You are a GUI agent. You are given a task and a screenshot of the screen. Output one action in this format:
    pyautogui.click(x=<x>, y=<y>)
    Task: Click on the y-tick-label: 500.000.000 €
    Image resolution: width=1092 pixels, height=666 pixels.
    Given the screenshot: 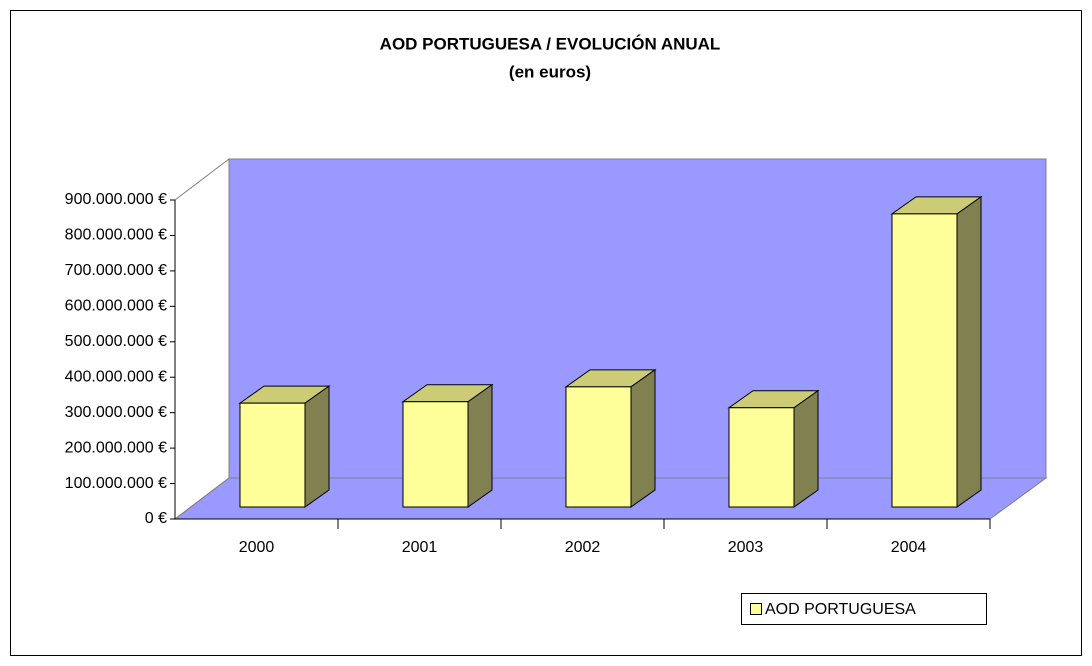 What is the action you would take?
    pyautogui.click(x=116, y=341)
    